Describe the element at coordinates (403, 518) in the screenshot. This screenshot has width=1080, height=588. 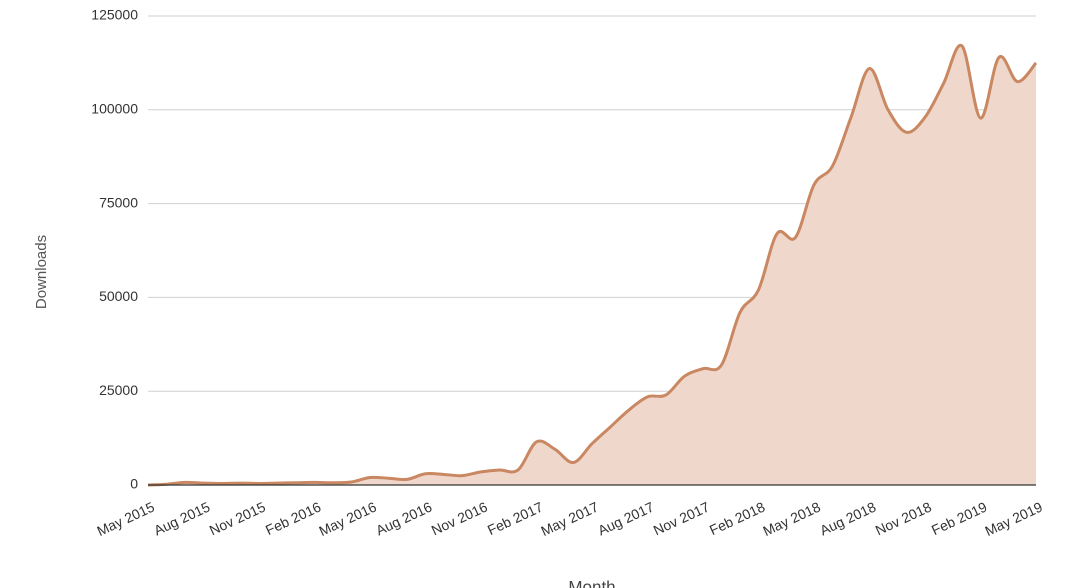
I see `x-tick-label: Aug 2016` at that location.